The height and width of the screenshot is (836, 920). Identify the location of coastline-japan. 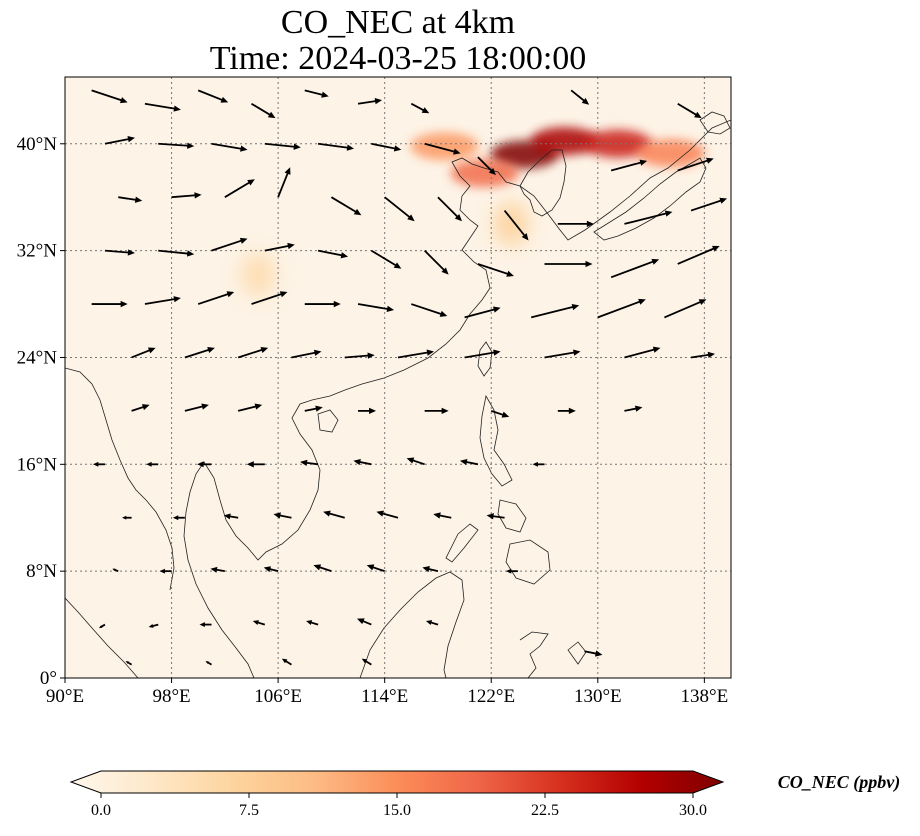
(650, 199).